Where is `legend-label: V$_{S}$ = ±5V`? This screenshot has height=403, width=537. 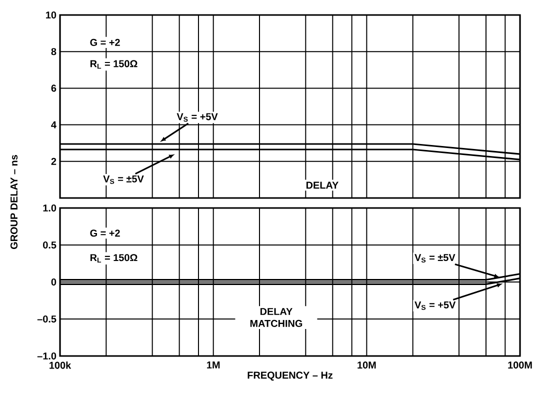 legend-label: V$_{S}$ = ±5V is located at coordinates (123, 179).